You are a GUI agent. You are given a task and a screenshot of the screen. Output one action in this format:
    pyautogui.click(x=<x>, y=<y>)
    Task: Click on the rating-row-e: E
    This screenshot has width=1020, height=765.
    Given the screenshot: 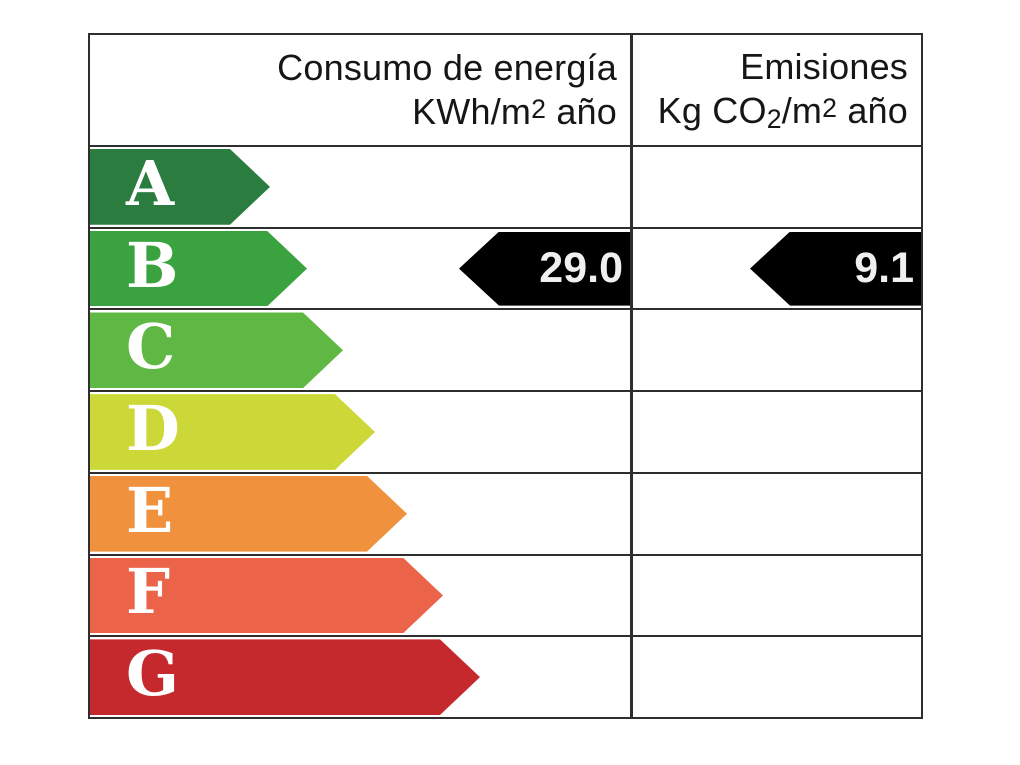 What is the action you would take?
    pyautogui.click(x=505, y=512)
    